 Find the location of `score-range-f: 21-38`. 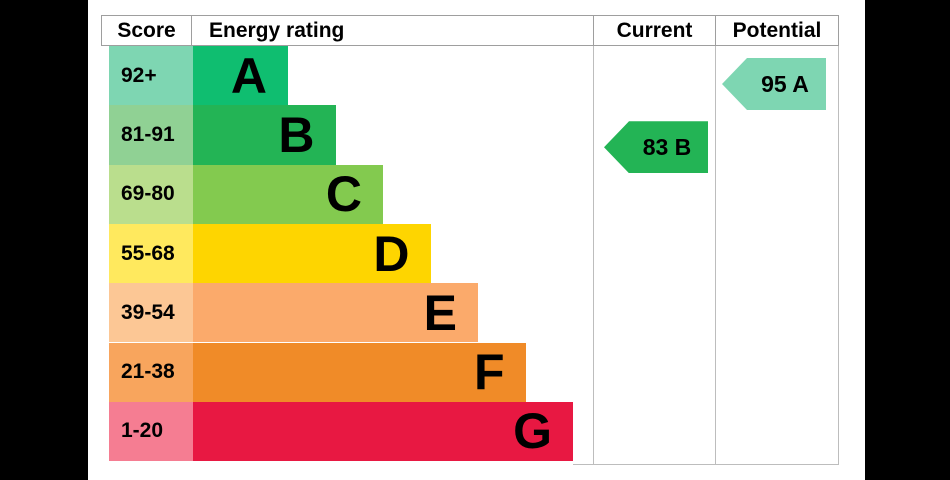

score-range-f: 21-38 is located at coordinates (151, 372).